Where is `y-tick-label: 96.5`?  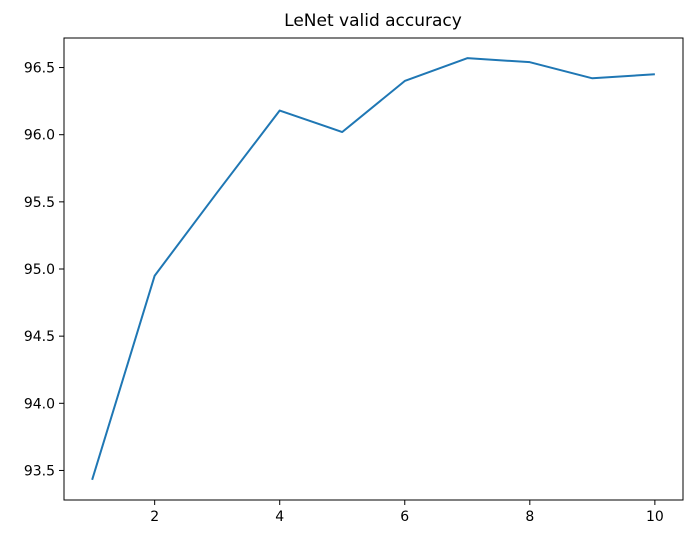
y-tick-label: 96.5 is located at coordinates (39, 69).